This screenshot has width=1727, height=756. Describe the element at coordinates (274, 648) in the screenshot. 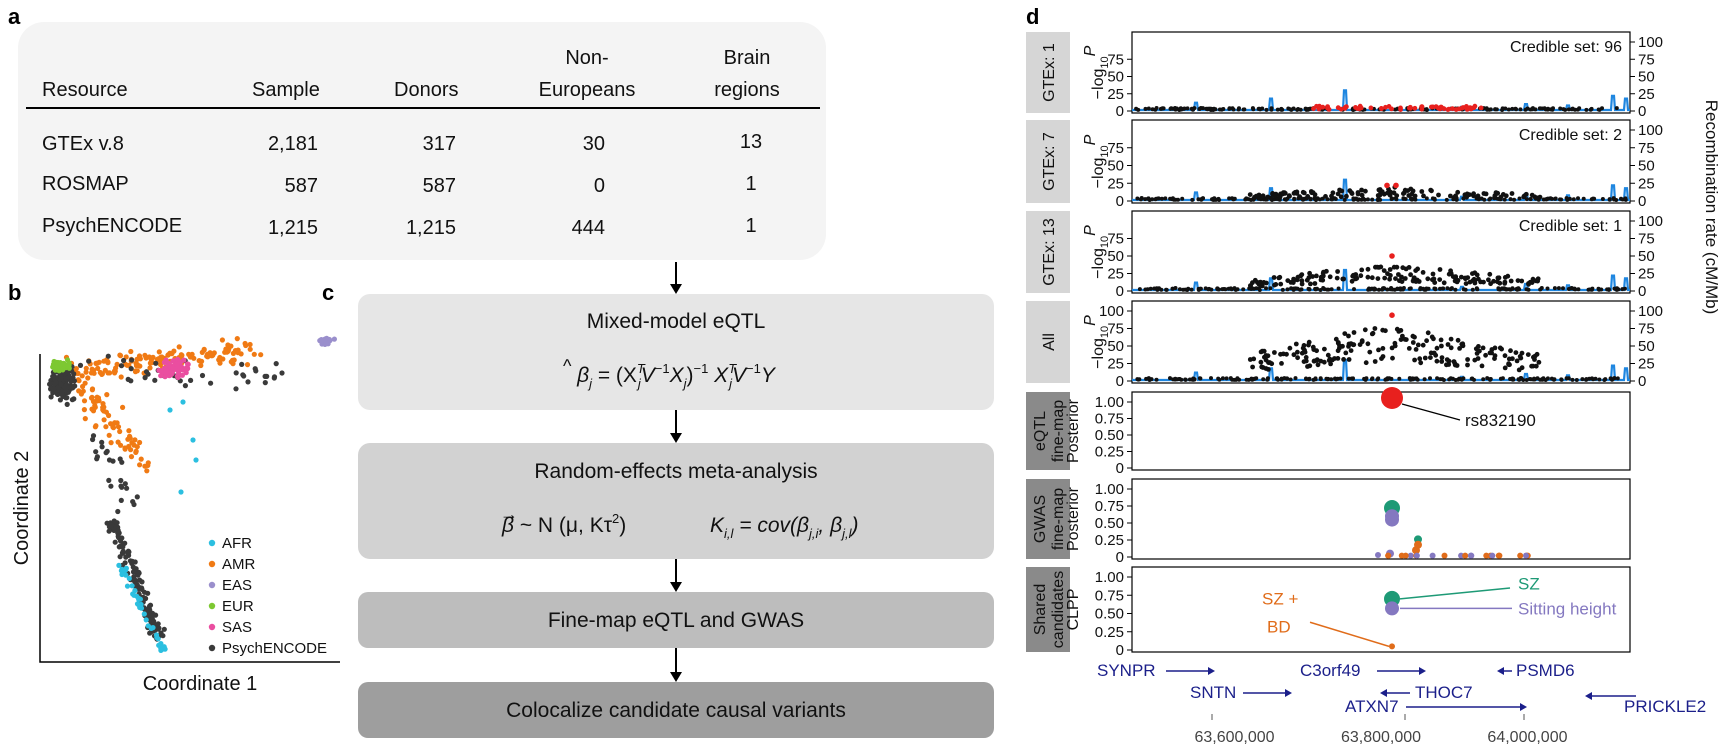

I see `legend-label: PsychENCODE` at that location.